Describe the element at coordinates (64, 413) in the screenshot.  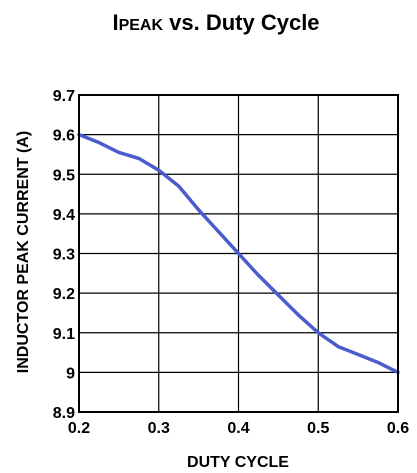
I see `y-tick-label: 8.9` at that location.